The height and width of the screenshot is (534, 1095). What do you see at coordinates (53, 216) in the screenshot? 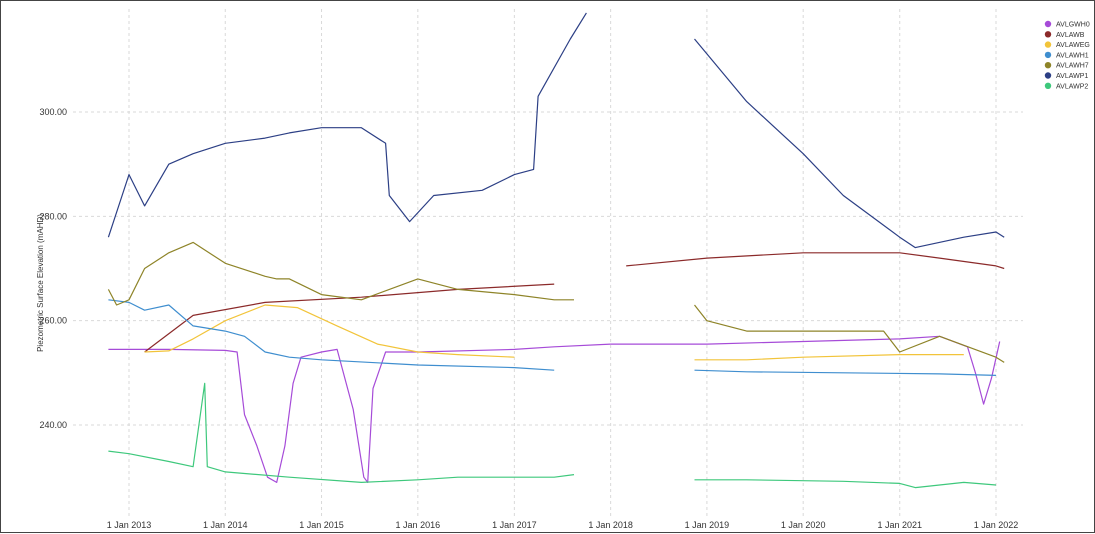
I see `y-tick-label: 280.00` at bounding box center [53, 216].